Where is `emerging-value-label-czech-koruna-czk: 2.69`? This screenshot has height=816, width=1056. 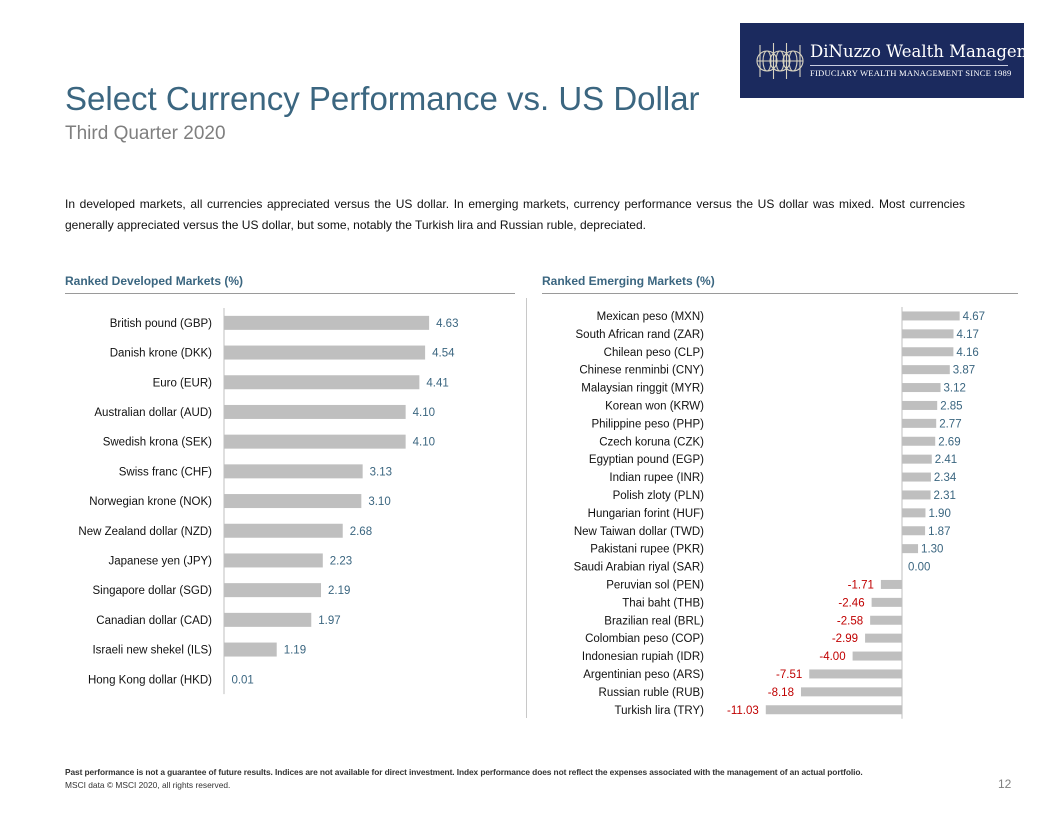 emerging-value-label-czech-koruna-czk: 2.69 is located at coordinates (949, 442).